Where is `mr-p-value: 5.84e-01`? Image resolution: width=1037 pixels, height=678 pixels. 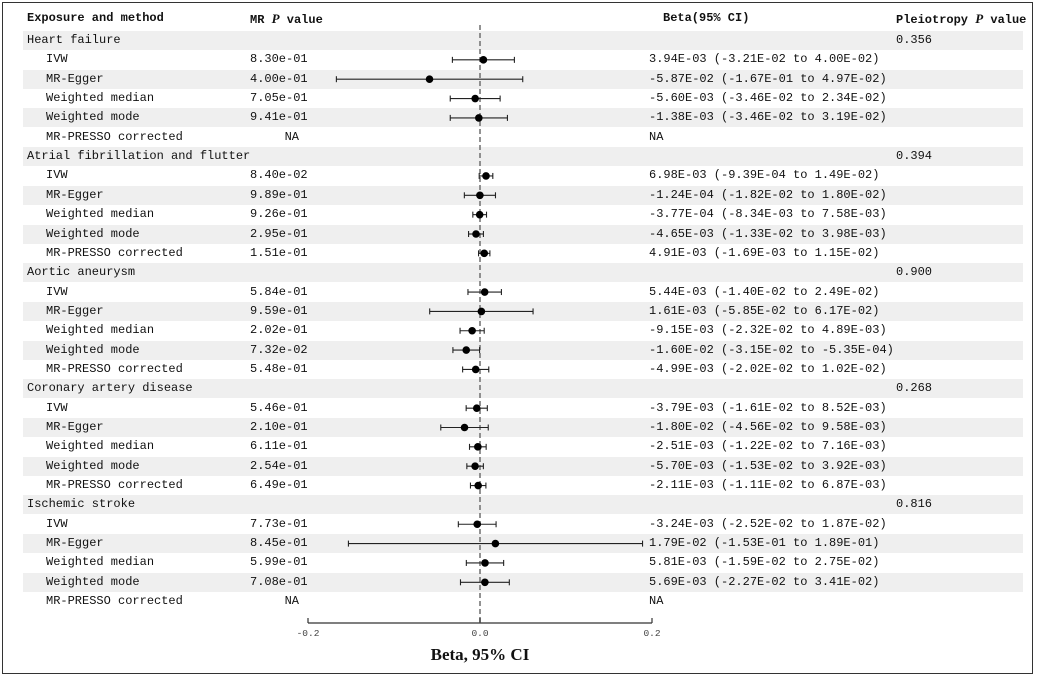 mr-p-value: 5.84e-01 is located at coordinates (279, 291).